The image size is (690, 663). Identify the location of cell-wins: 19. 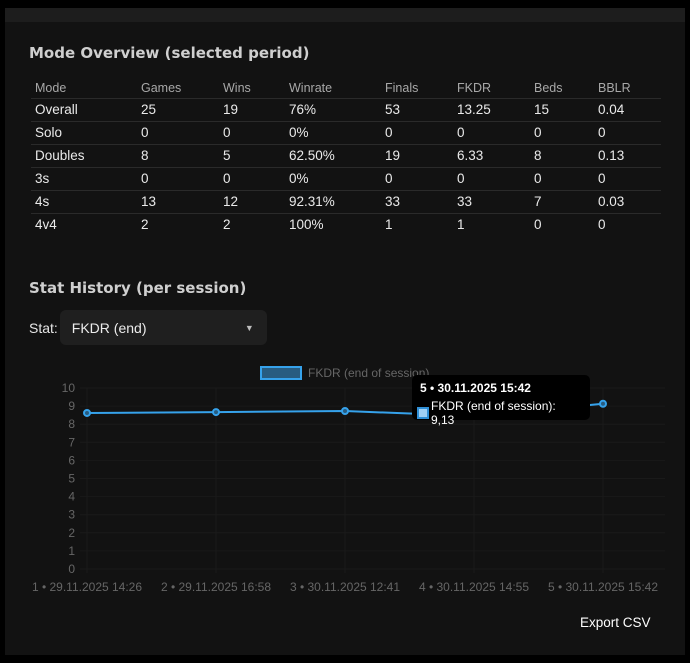
(252, 110).